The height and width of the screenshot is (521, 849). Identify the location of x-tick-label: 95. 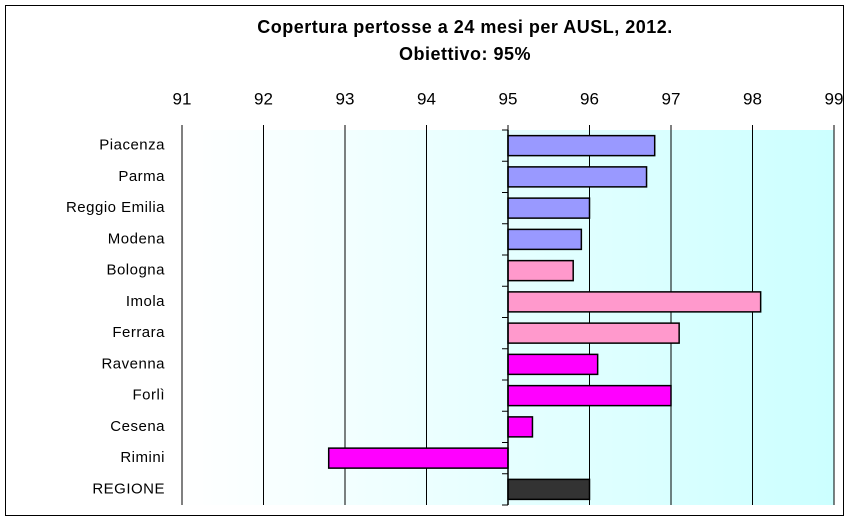
(508, 98).